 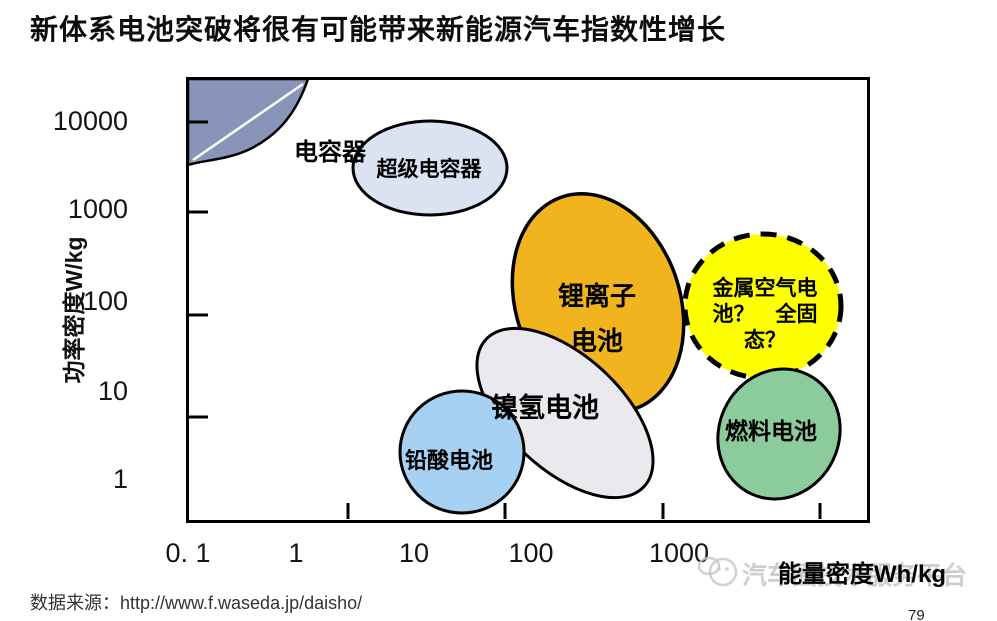 I want to click on metal-air-label-line1: 金属空气电, so click(x=765, y=288).